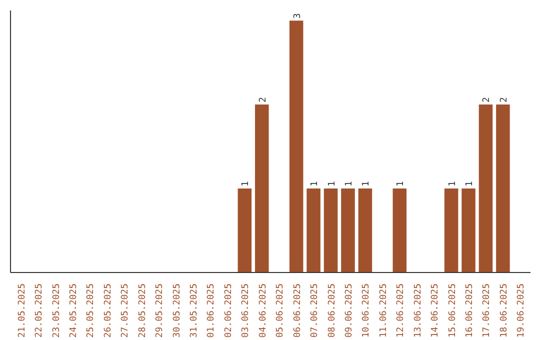 The height and width of the screenshot is (340, 540). Describe the element at coordinates (39, 310) in the screenshot. I see `x-tick-label: 22.05.2025` at that location.